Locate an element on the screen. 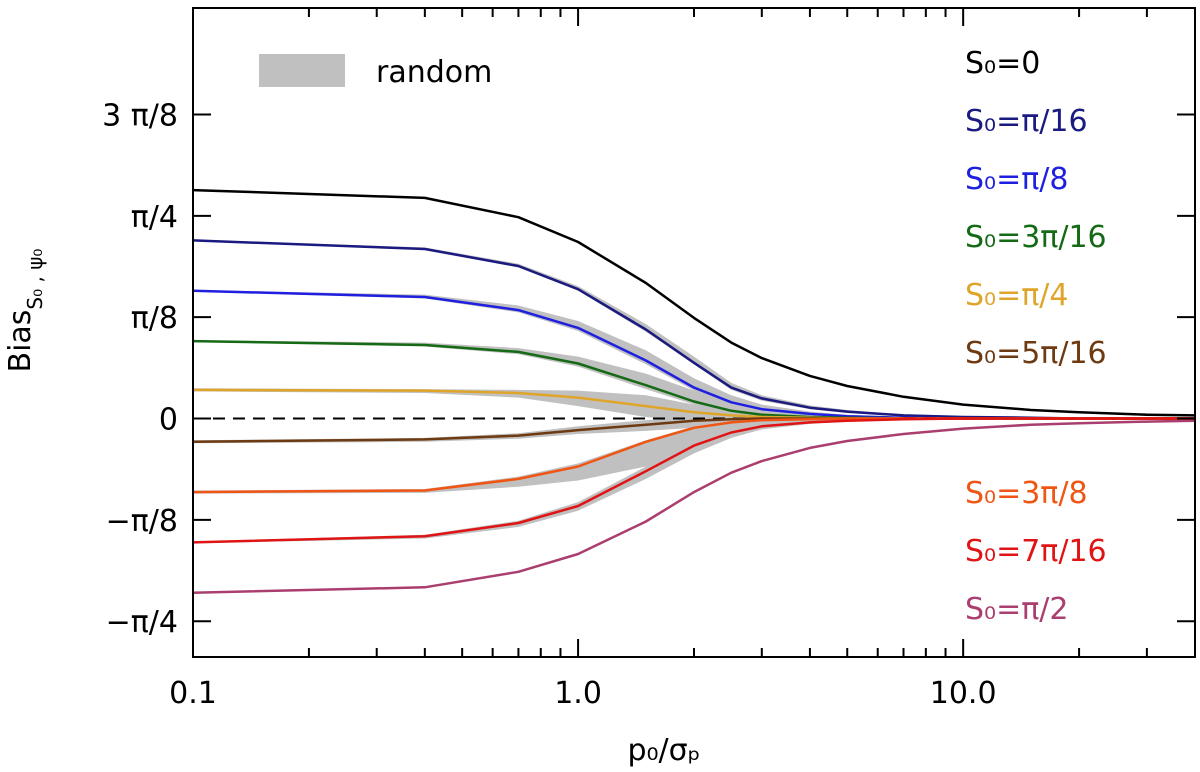  random-legend-swatch is located at coordinates (302, 70).